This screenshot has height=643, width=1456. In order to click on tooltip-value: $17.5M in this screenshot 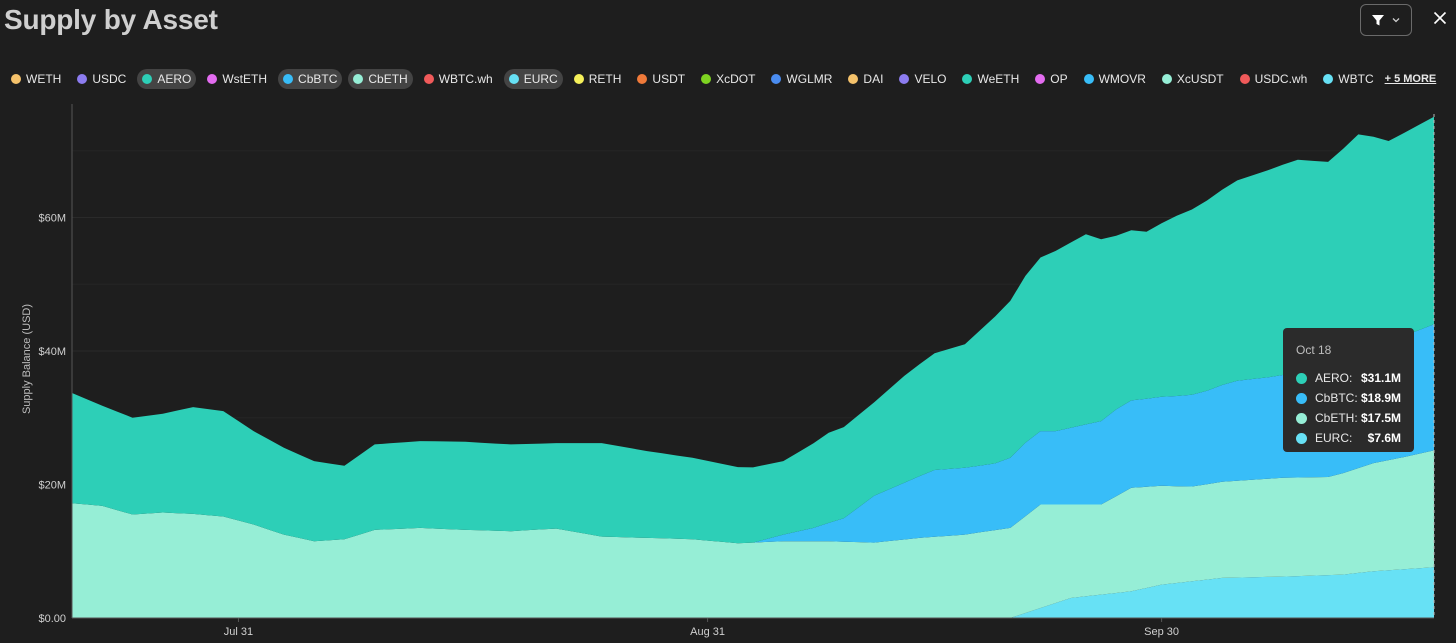, I will do `click(1380, 418)`.